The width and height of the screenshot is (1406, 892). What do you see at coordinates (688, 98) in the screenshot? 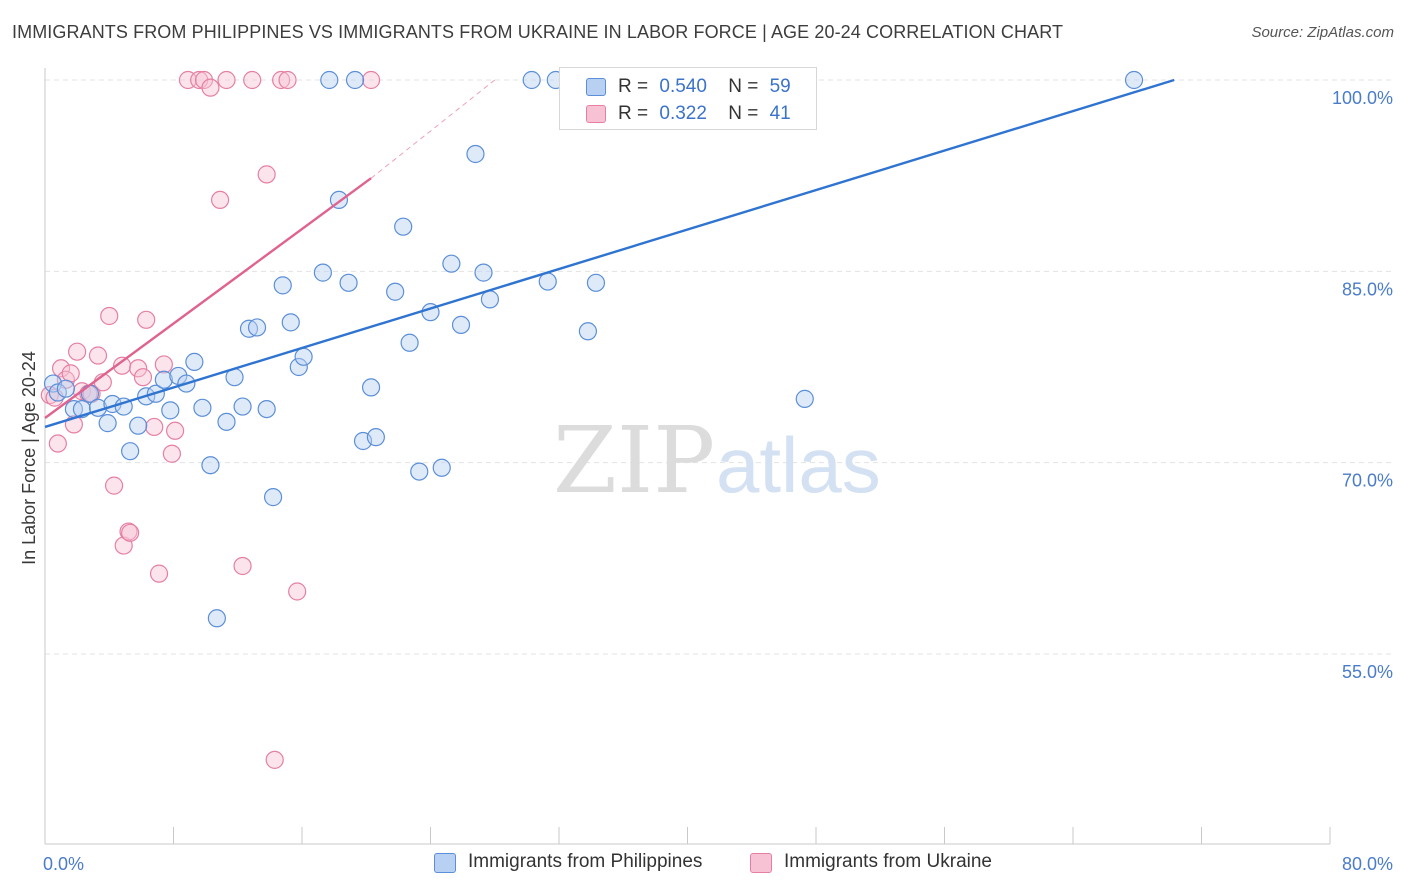
I see `correlation-legend: R = 0.540 N = 59 R = 0.322 N = 41` at bounding box center [688, 98].